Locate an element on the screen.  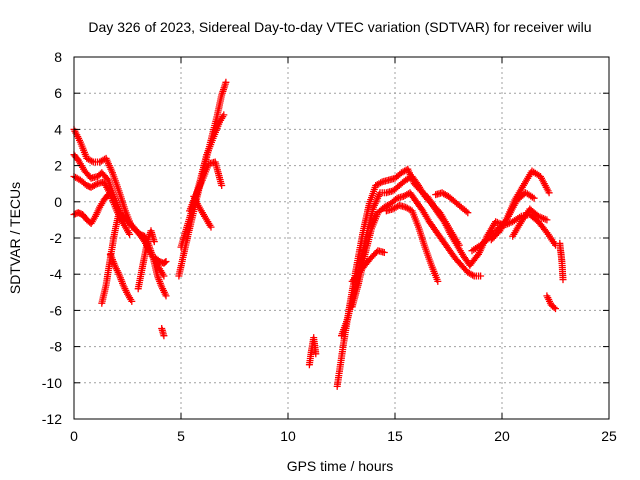
series-arc10 is located at coordinates (163, 332).